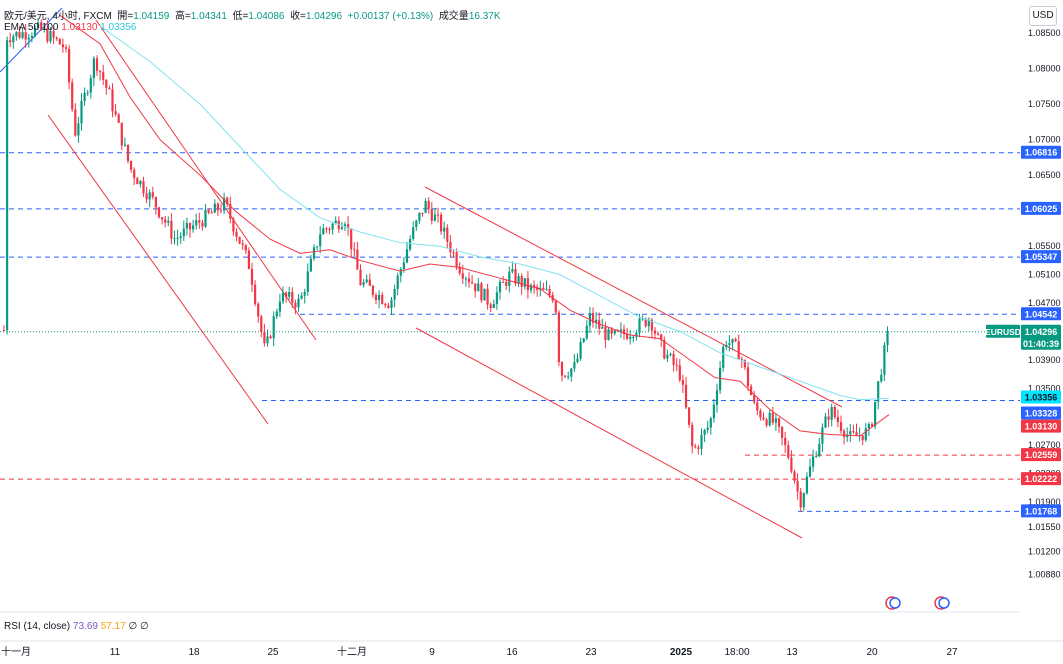  What do you see at coordinates (273, 652) in the screenshot?
I see `x-tick-label: 25` at bounding box center [273, 652].